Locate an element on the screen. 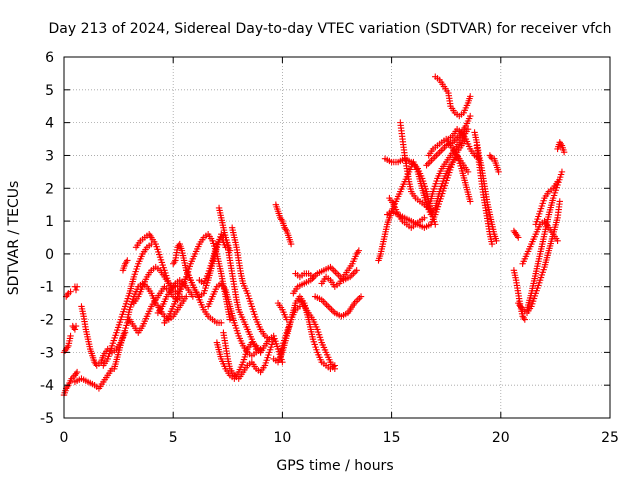 The image size is (640, 480). y-tick-label: 0 is located at coordinates (49, 255).